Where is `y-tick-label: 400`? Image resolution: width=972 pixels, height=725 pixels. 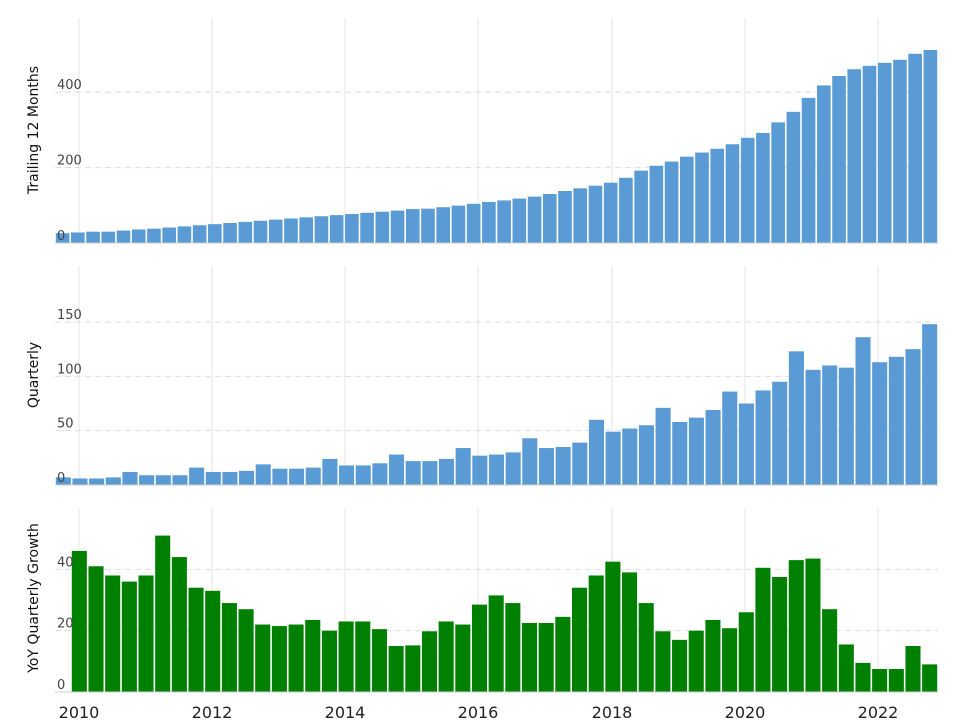 y-tick-label: 400 is located at coordinates (69, 85).